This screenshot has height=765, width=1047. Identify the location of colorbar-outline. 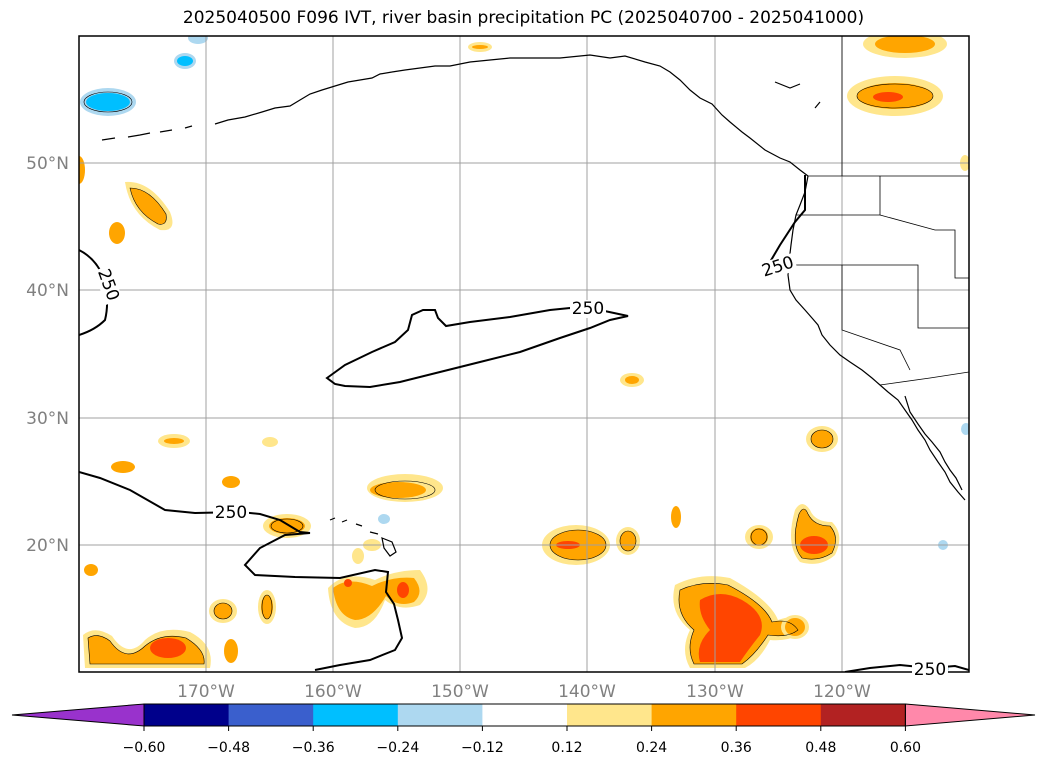
(524, 715).